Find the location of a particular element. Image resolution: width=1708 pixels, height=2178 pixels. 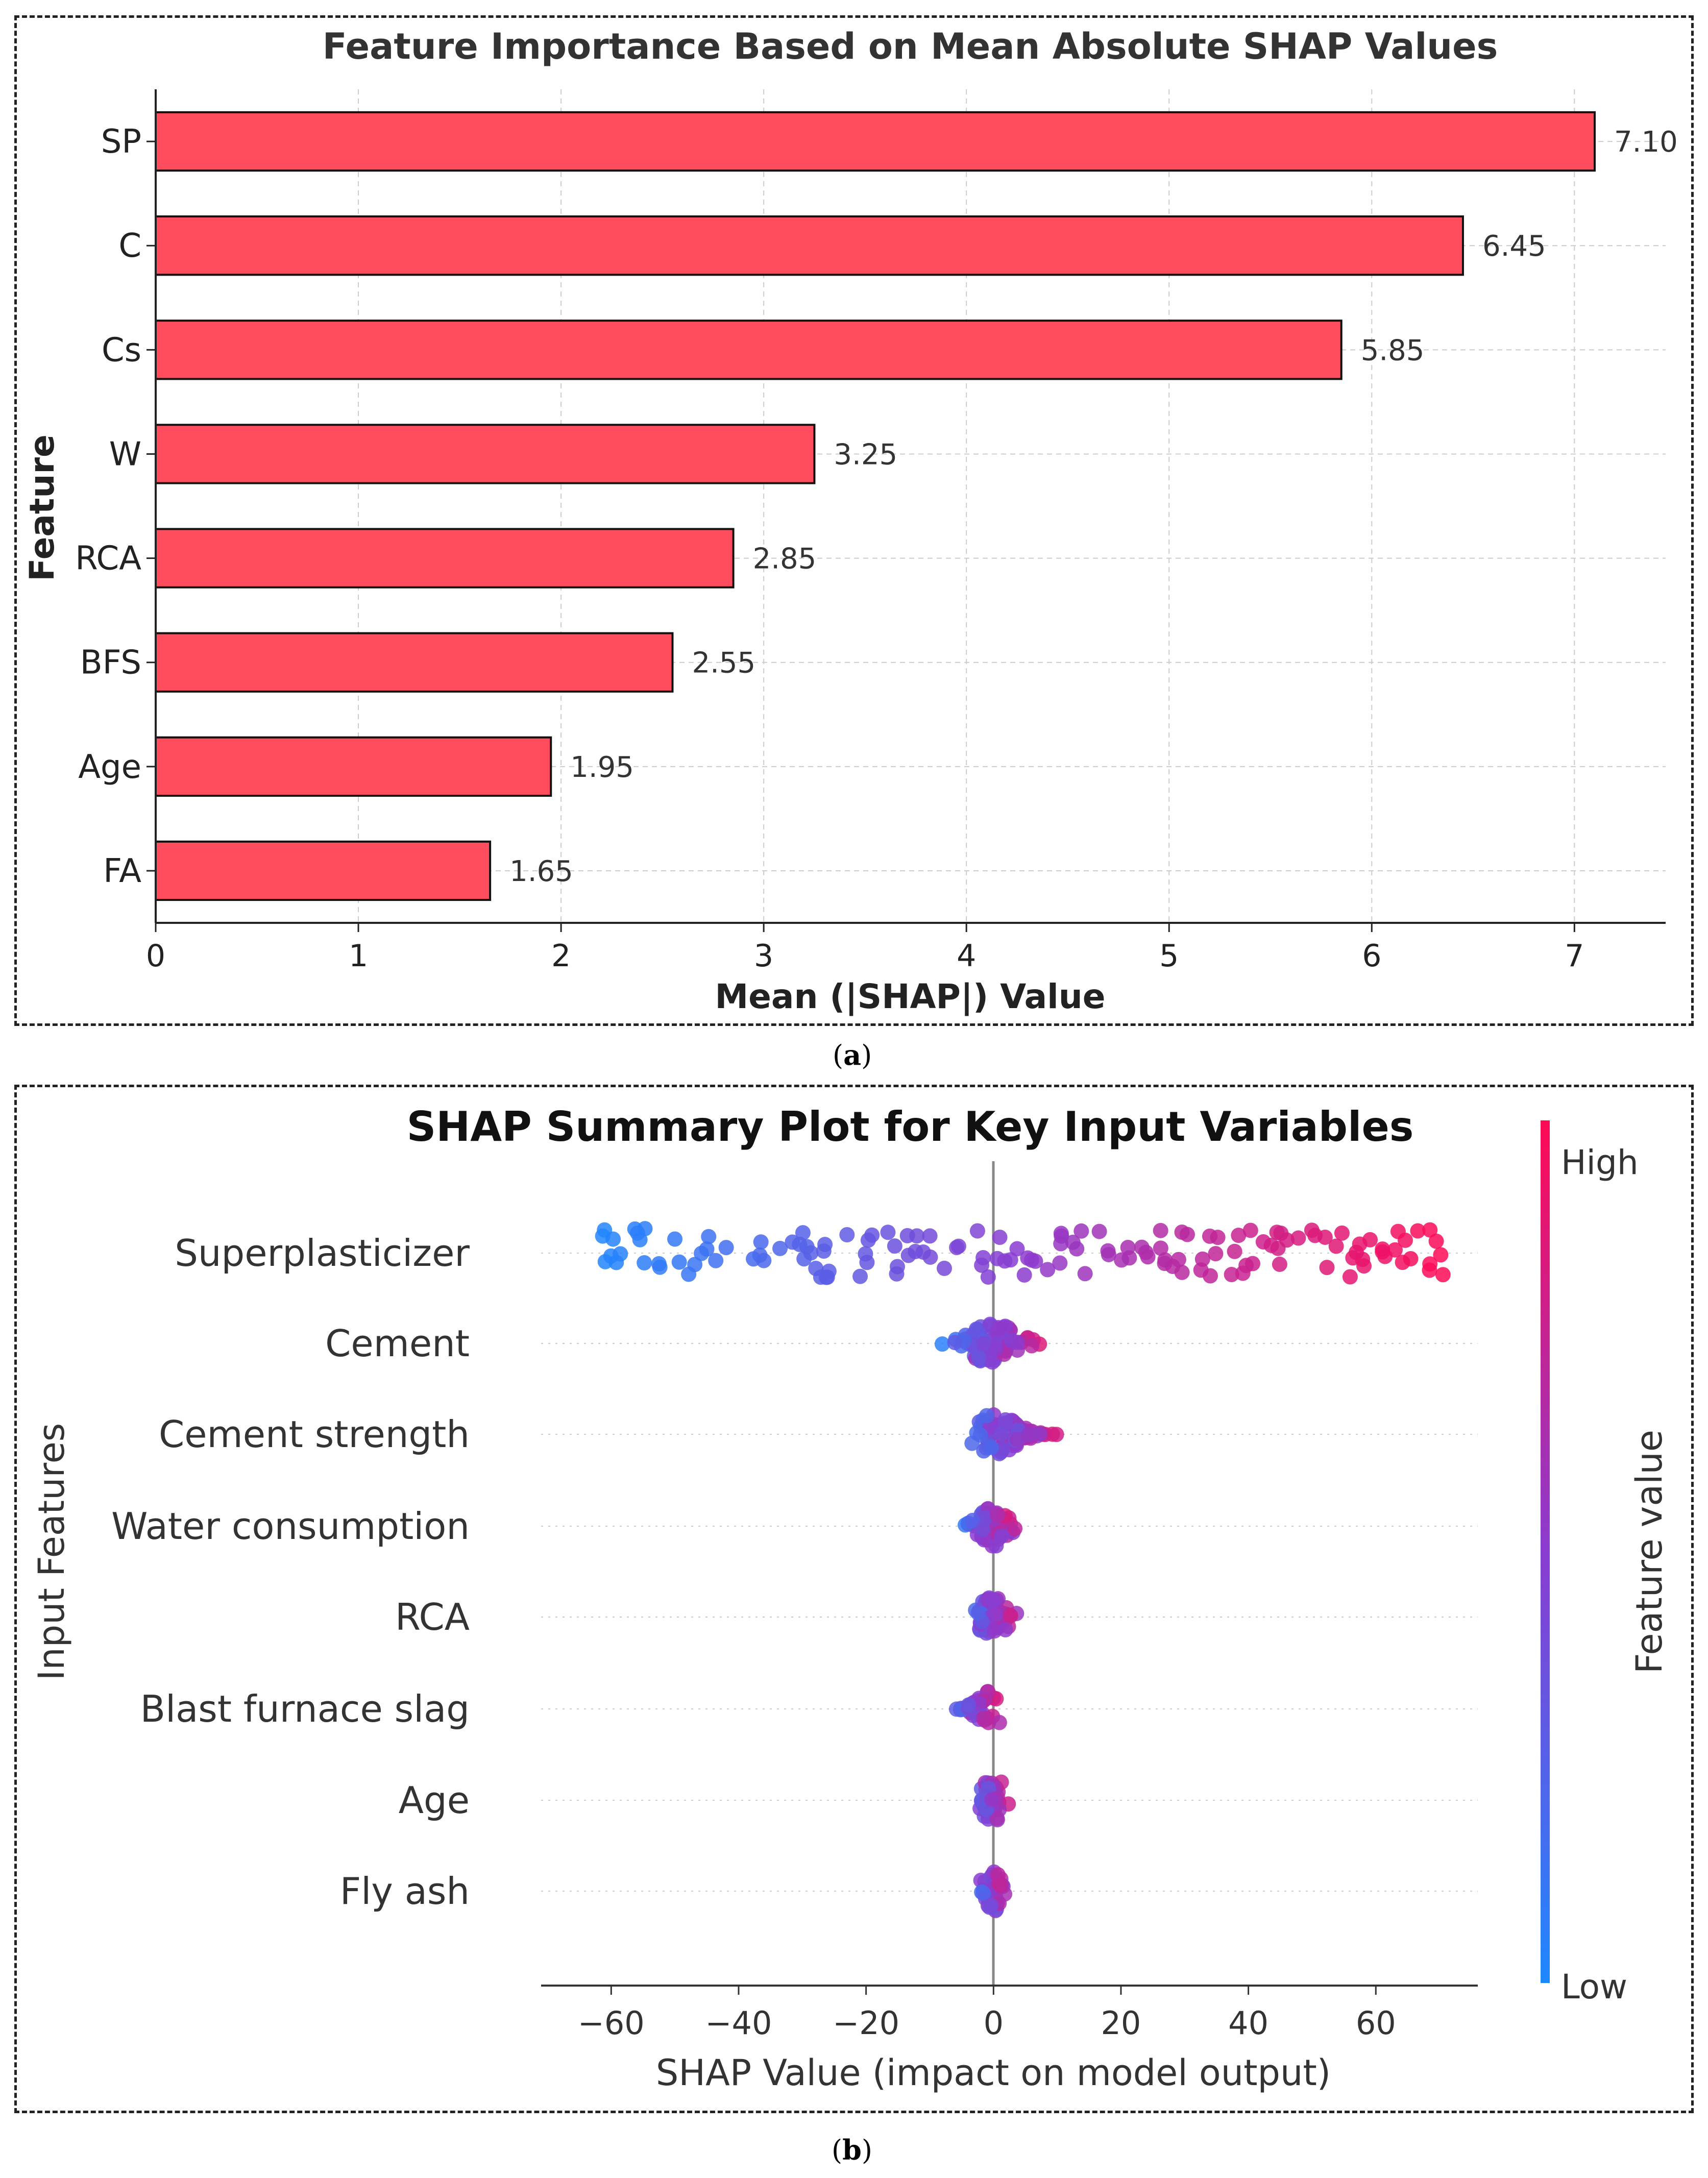

bar-value-label: 2.85 is located at coordinates (785, 559).